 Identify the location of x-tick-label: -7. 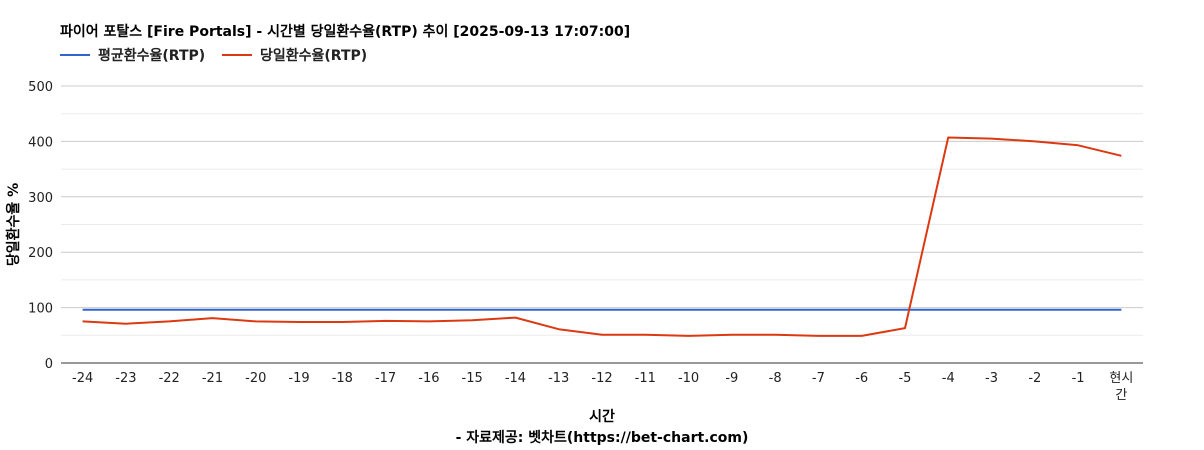
(818, 378).